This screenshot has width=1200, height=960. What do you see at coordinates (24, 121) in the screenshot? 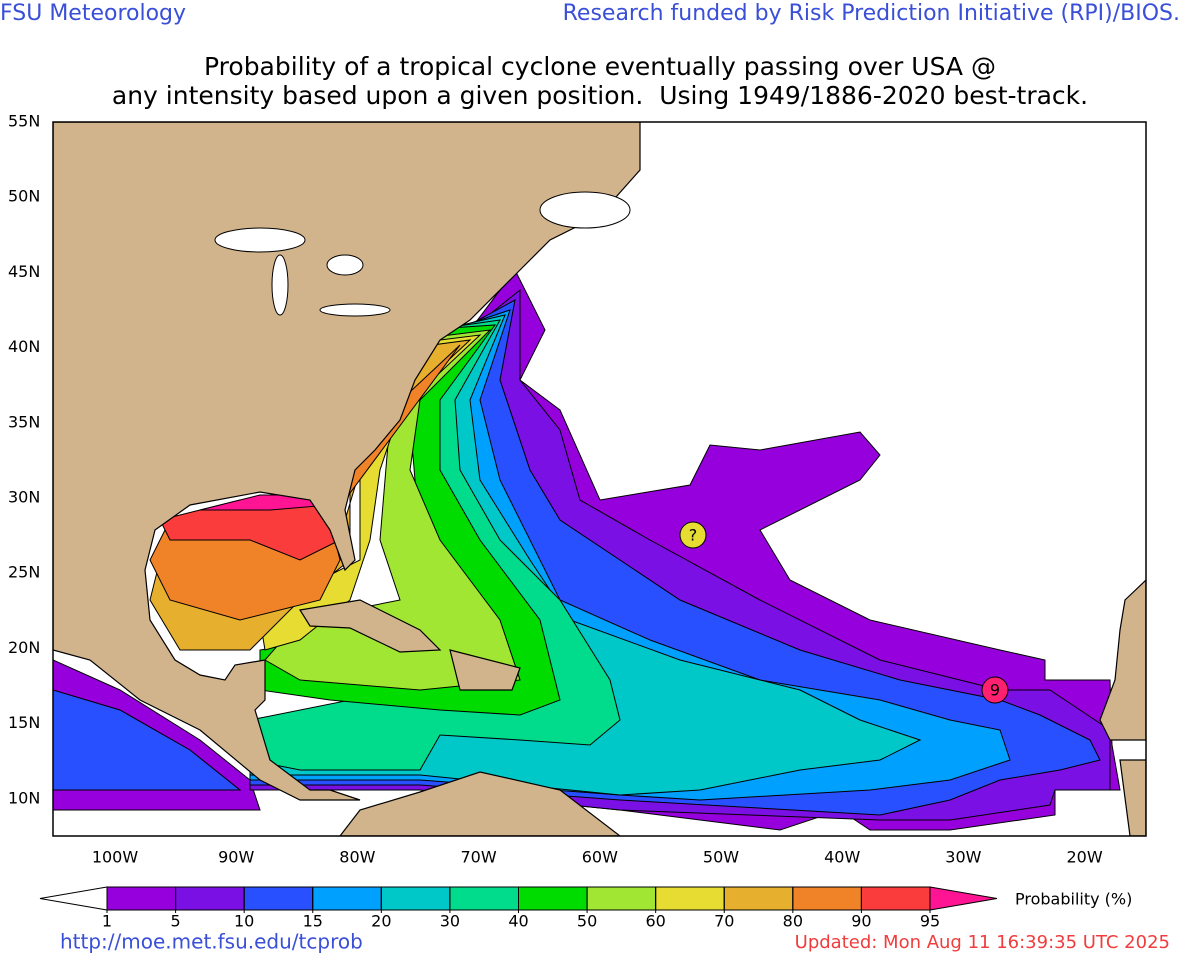
I see `lat-label: 55N` at bounding box center [24, 121].